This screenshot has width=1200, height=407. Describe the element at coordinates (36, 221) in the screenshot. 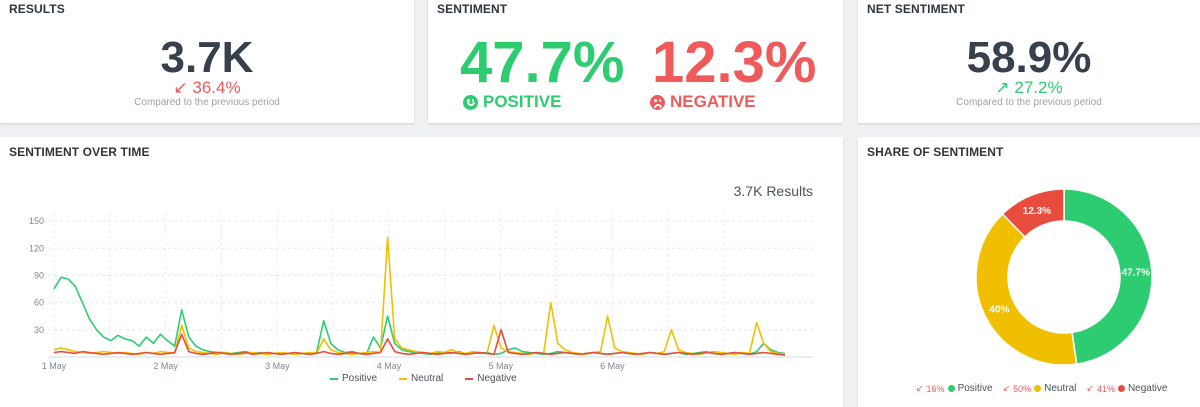

I see `y-tick-label: 150` at that location.